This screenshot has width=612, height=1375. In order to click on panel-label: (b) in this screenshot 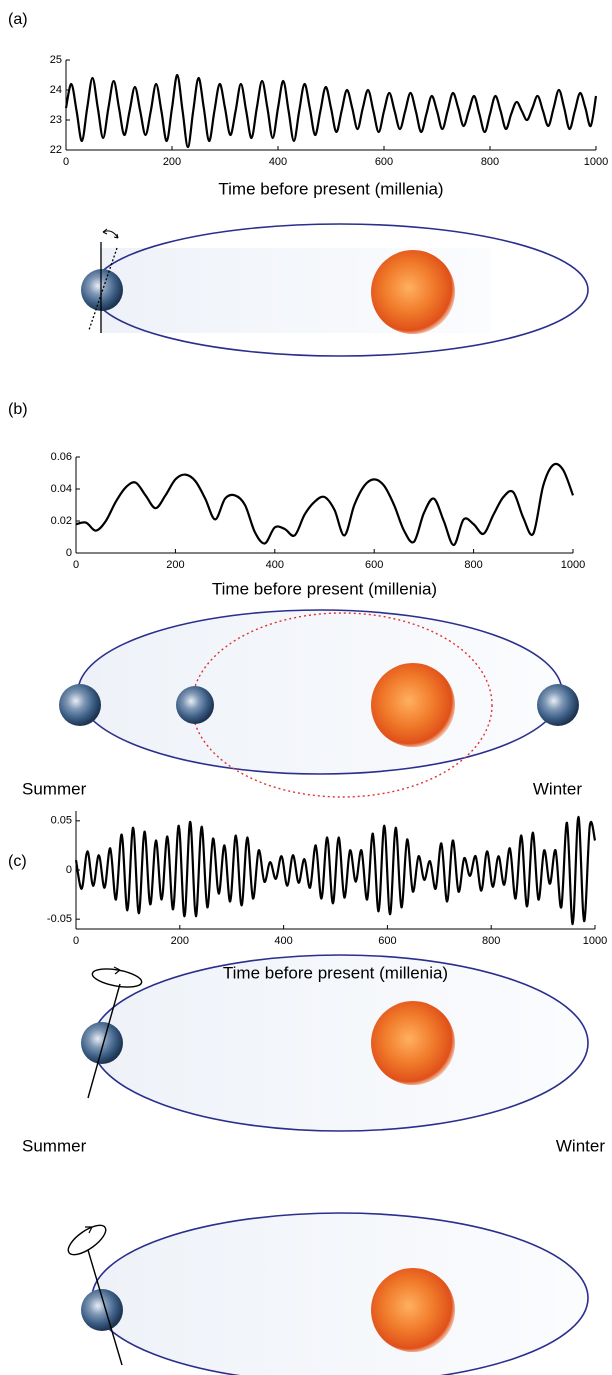, I will do `click(18, 409)`.